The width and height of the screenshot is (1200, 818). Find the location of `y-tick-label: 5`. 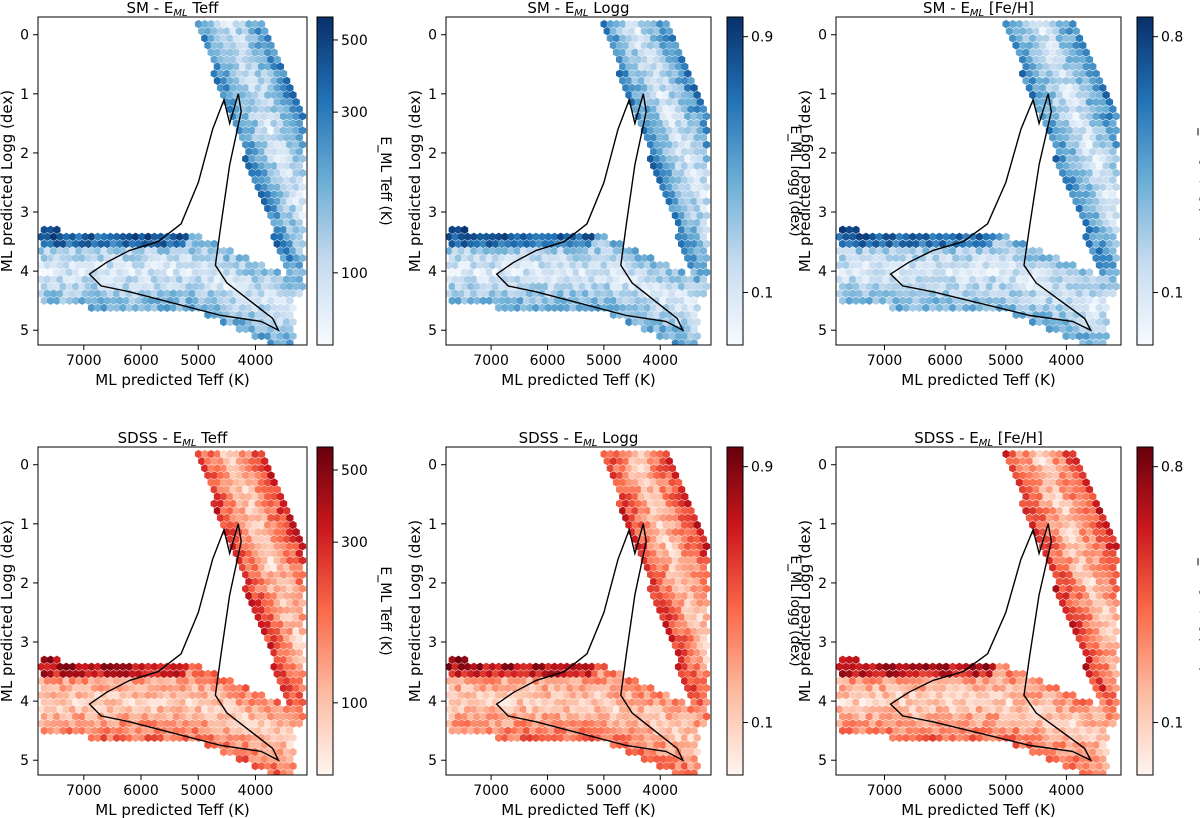

y-tick-label: 5 is located at coordinates (24, 331).